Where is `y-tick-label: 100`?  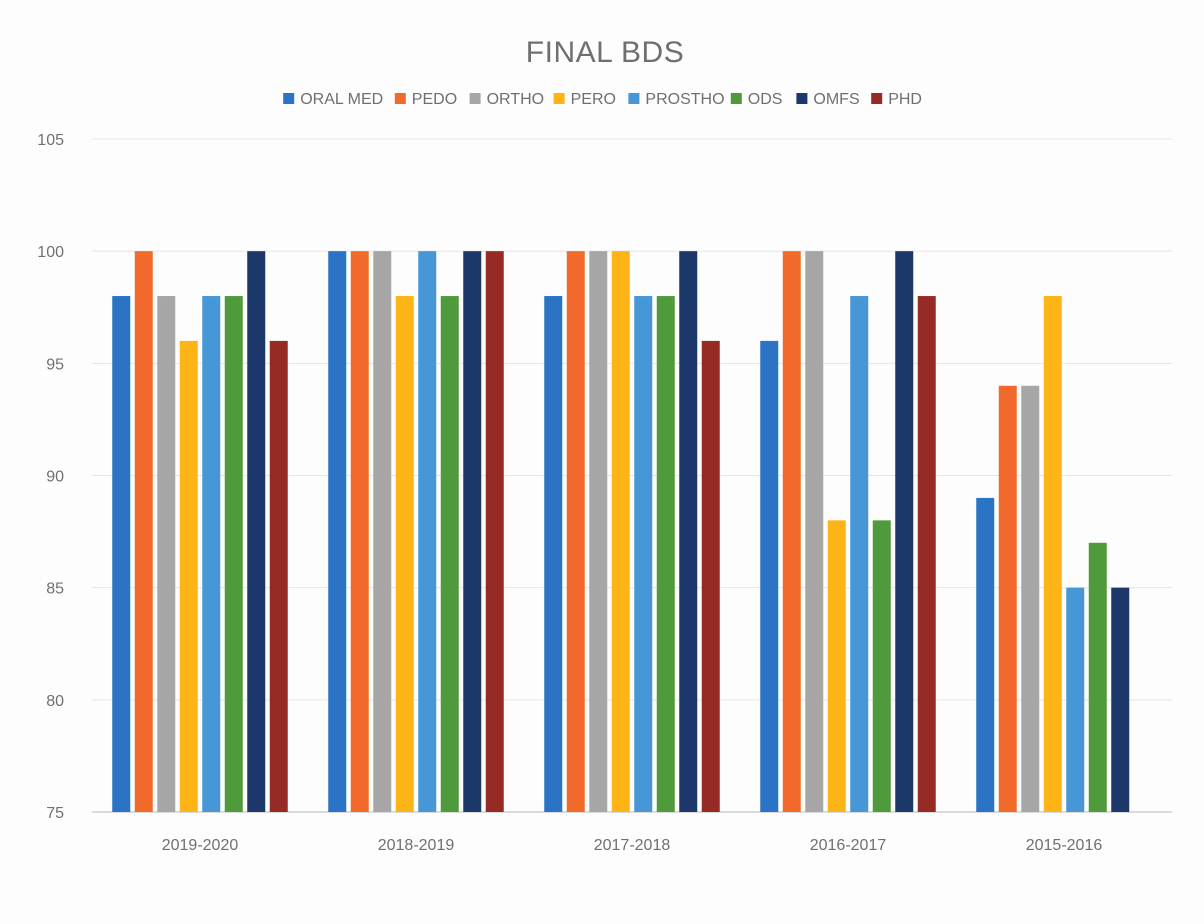 y-tick-label: 100 is located at coordinates (50, 252).